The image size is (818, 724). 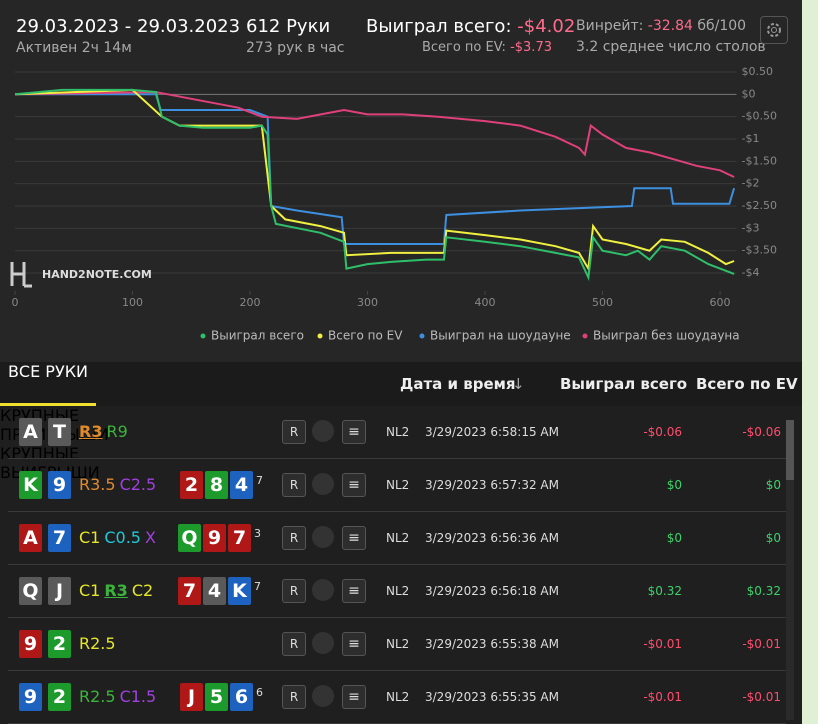 What do you see at coordinates (30, 591) in the screenshot?
I see `hole-card: Q` at bounding box center [30, 591].